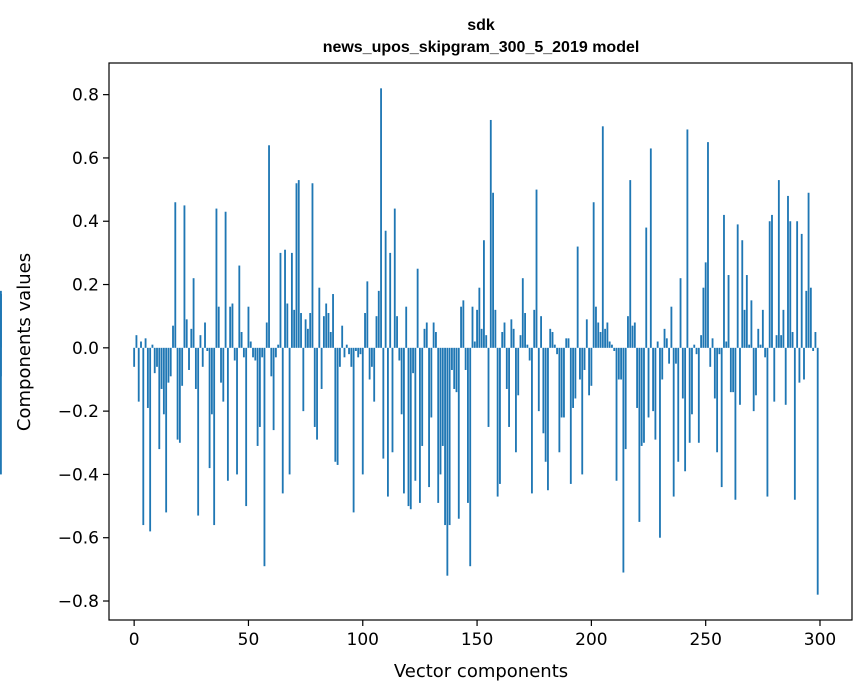 The height and width of the screenshot is (696, 867). What do you see at coordinates (363, 640) in the screenshot?
I see `x-tick-label: 100` at bounding box center [363, 640].